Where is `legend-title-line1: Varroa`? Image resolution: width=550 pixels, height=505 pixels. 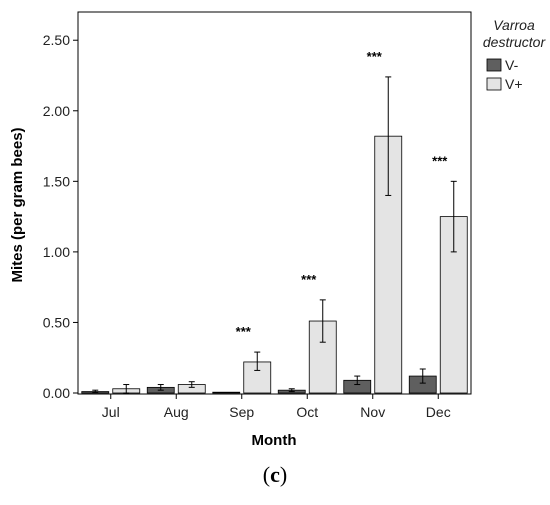
legend-title-line1: Varroa is located at coordinates (514, 25).